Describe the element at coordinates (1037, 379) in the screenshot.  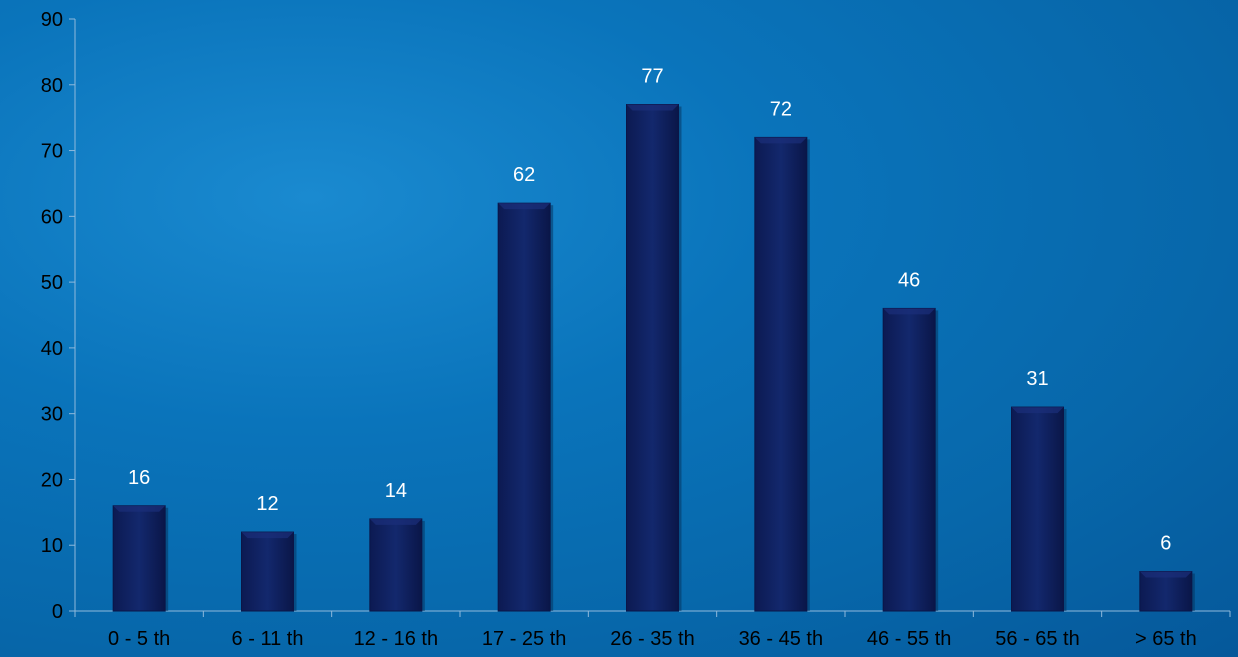
I see `data-label: 31` at that location.